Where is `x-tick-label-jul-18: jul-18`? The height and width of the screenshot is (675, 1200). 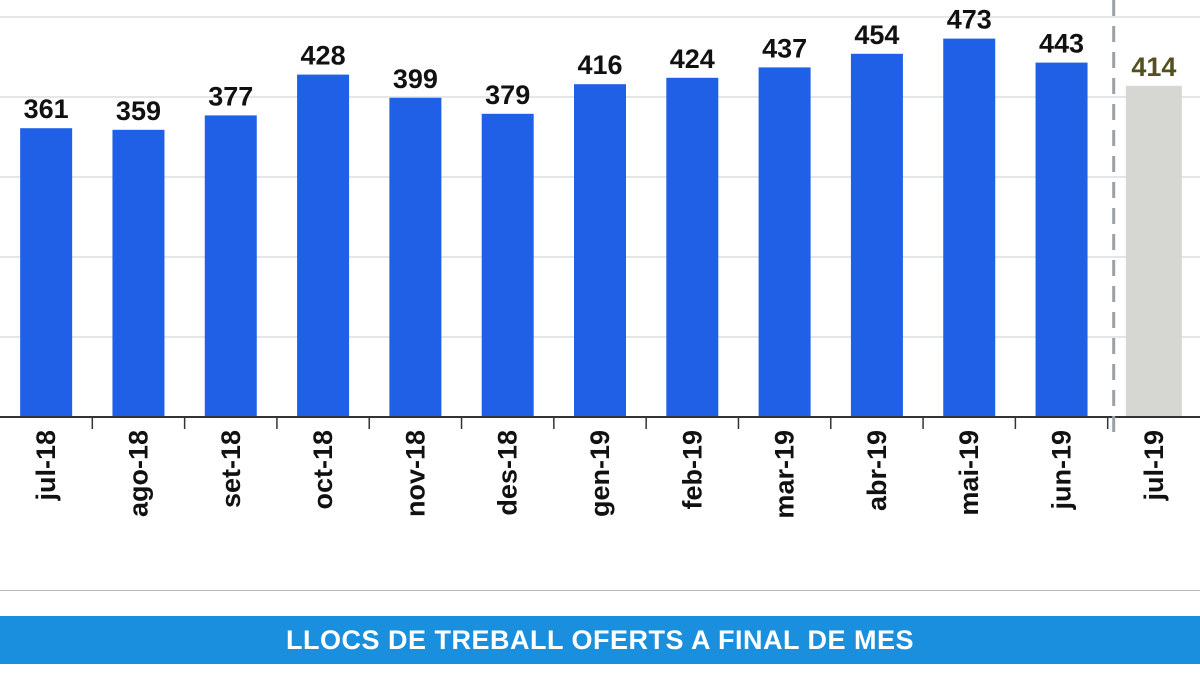 x-tick-label-jul-18: jul-18 is located at coordinates (46, 466).